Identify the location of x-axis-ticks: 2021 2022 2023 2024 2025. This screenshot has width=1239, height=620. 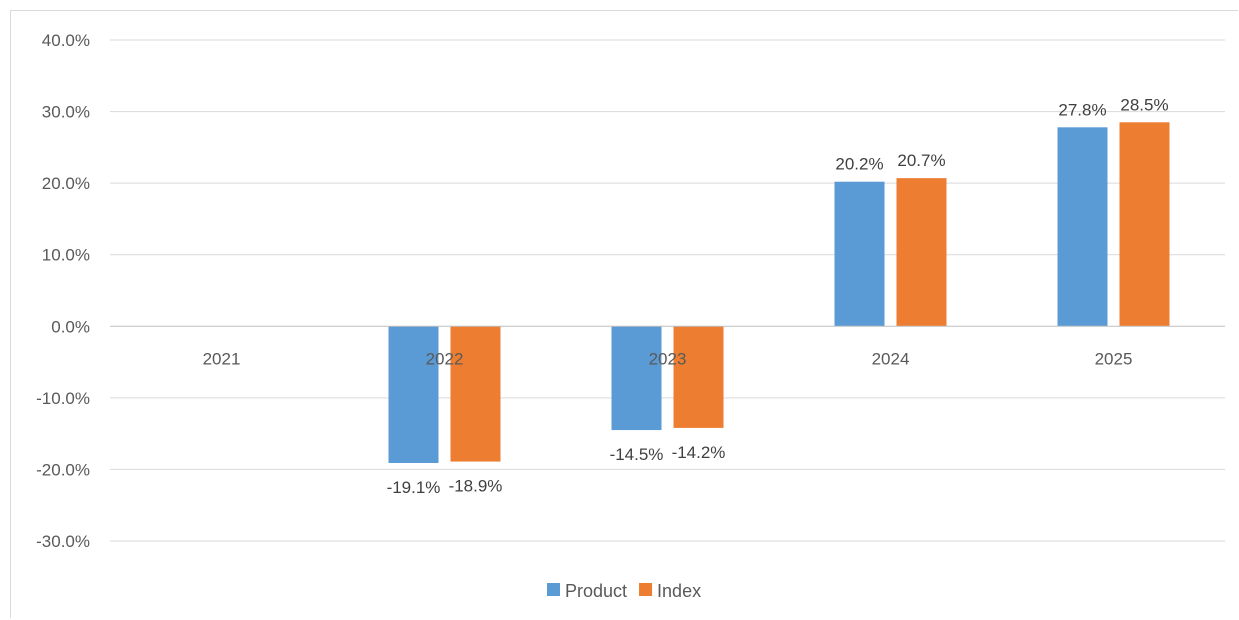
(668, 358).